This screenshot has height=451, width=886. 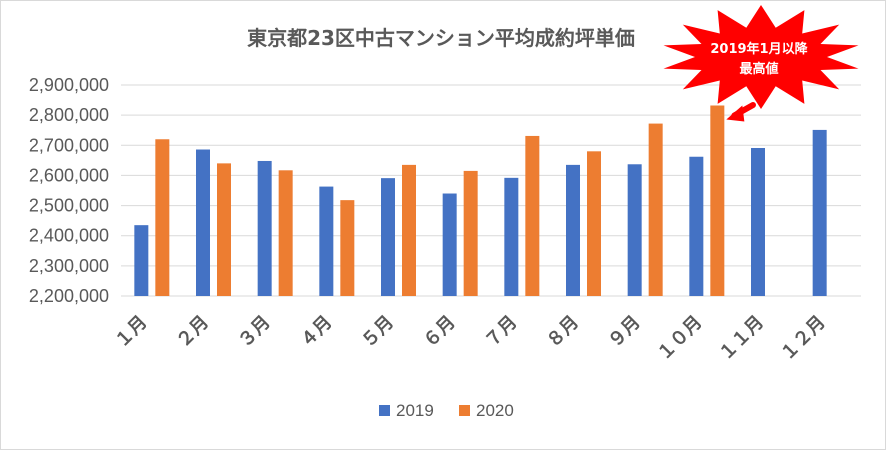 I want to click on x-tick-label: ８月, so click(x=563, y=332).